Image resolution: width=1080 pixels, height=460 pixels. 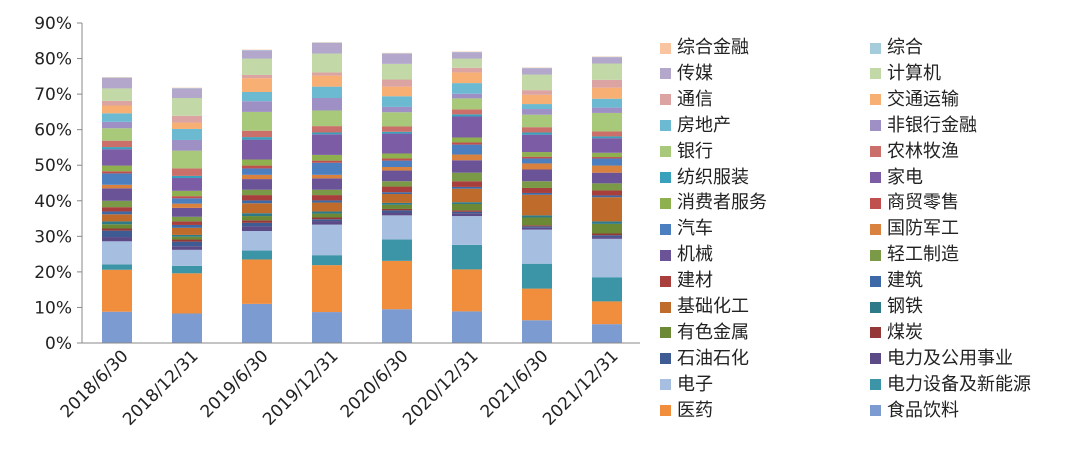 What do you see at coordinates (923, 203) in the screenshot?
I see `legend-label: 商贸零售` at bounding box center [923, 203].